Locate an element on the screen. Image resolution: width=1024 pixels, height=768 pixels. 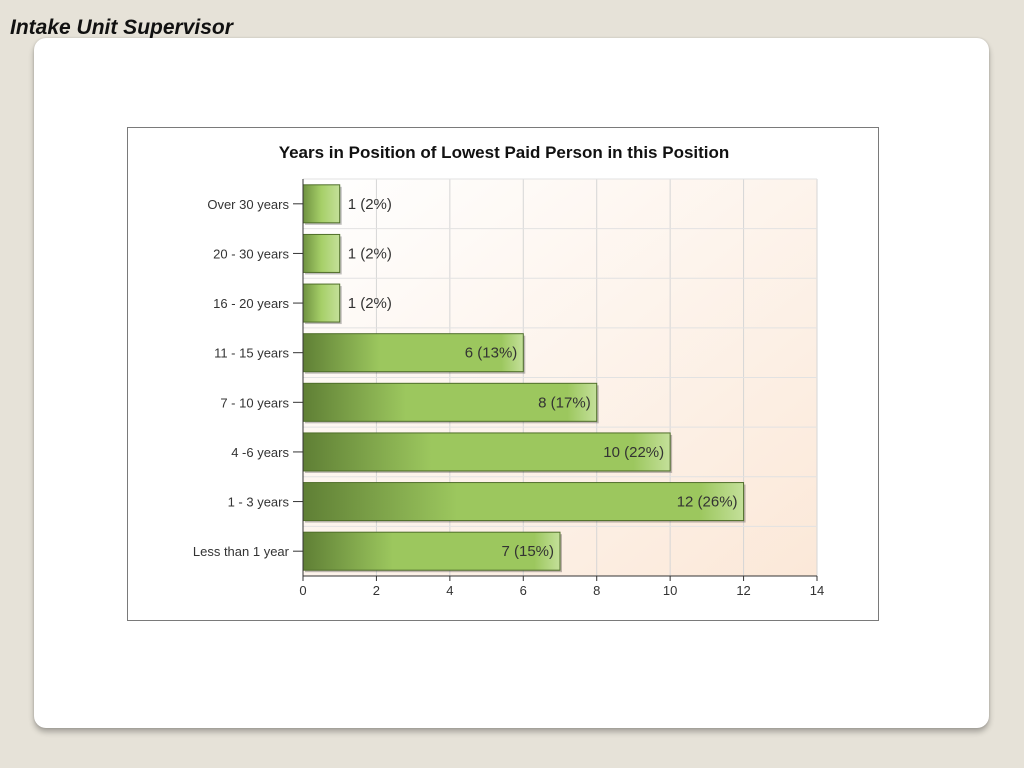
category-label: Over 30 years is located at coordinates (248, 204).